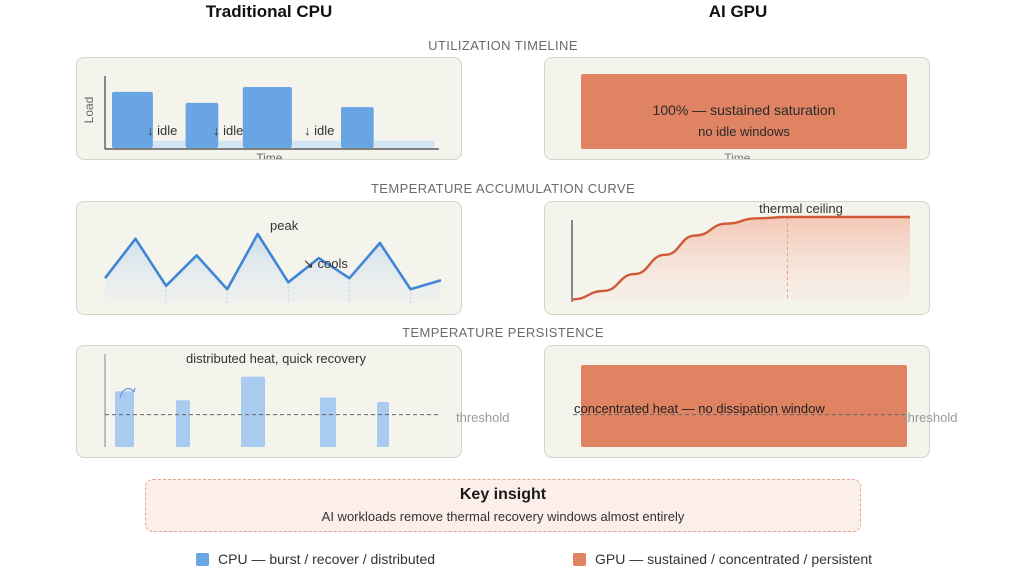 This screenshot has height=576, width=1024. I want to click on legend-cpu: CPU — burst / recover / distributed, so click(315, 559).